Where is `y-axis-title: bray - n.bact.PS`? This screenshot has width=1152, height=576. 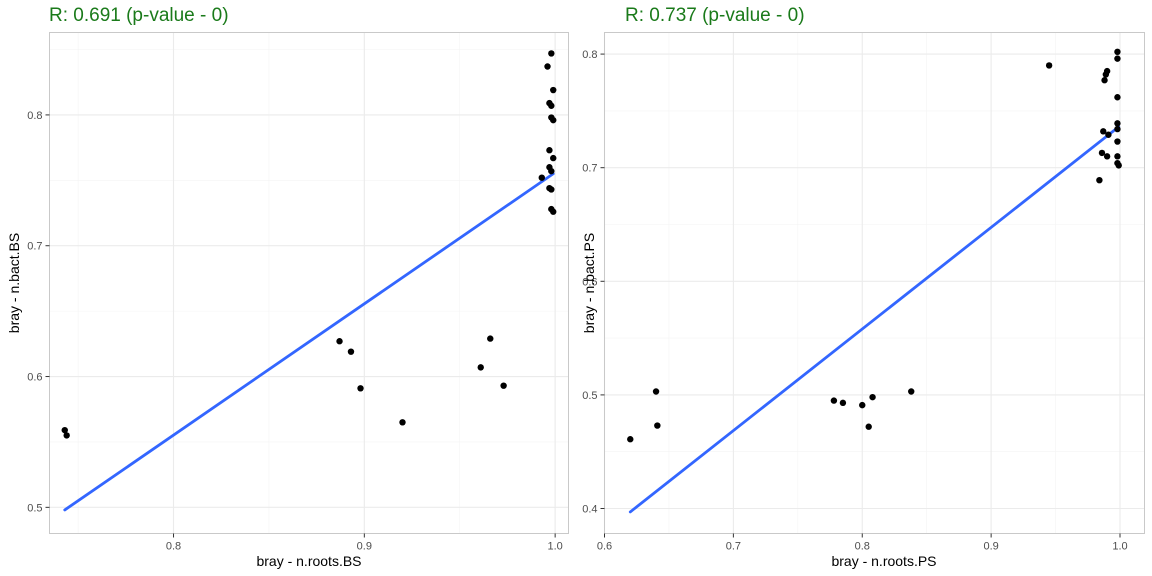
y-axis-title: bray - n.bact.PS is located at coordinates (589, 283).